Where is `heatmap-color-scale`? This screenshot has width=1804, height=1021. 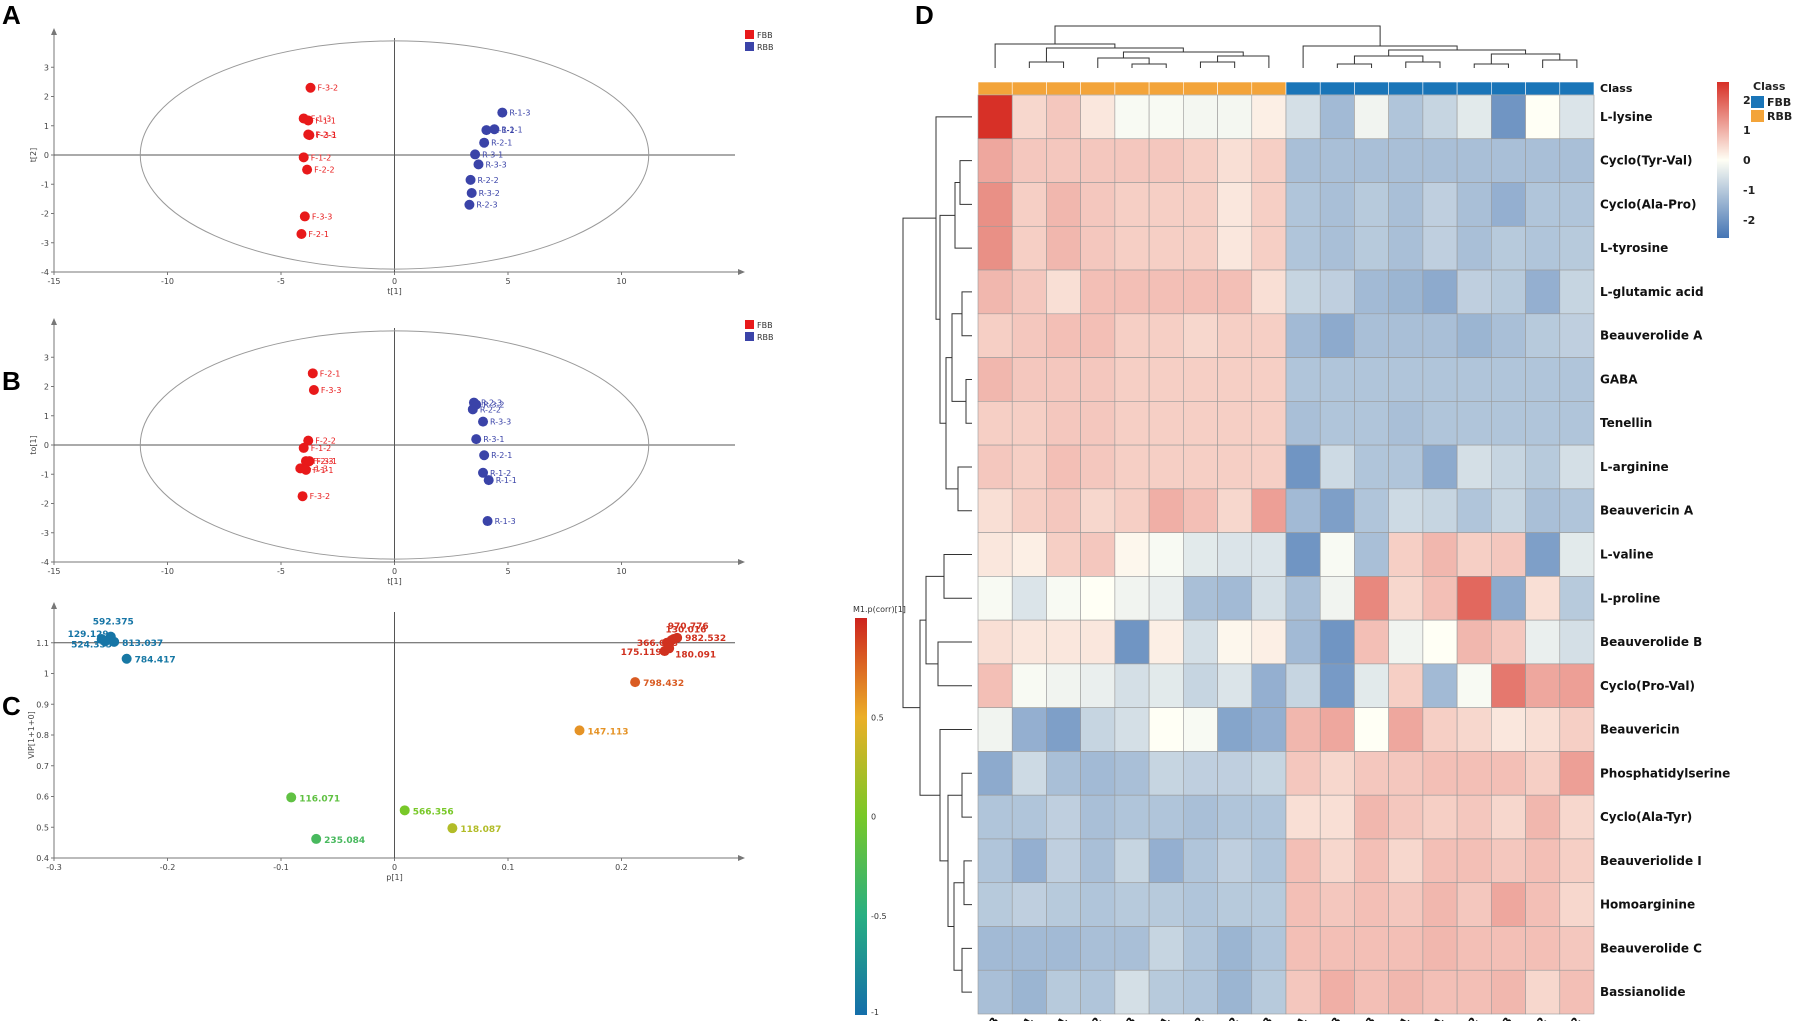 heatmap-color-scale is located at coordinates (1723, 160).